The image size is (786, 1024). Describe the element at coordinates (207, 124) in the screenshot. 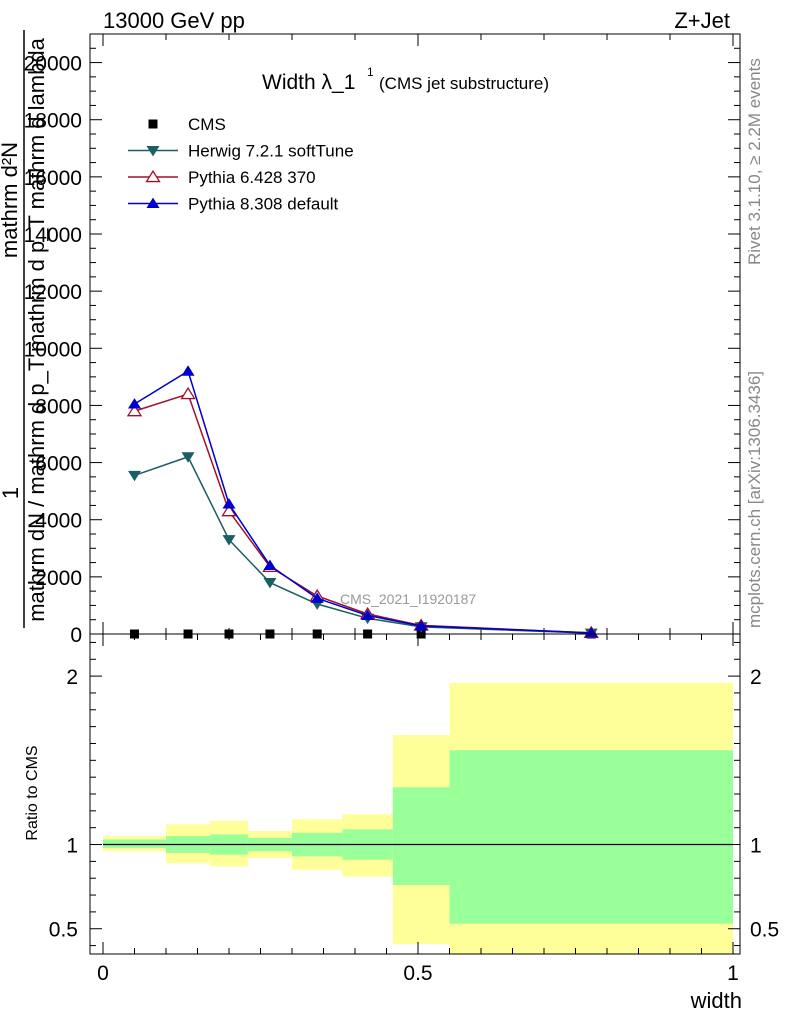

I see `legend-label: CMS` at that location.